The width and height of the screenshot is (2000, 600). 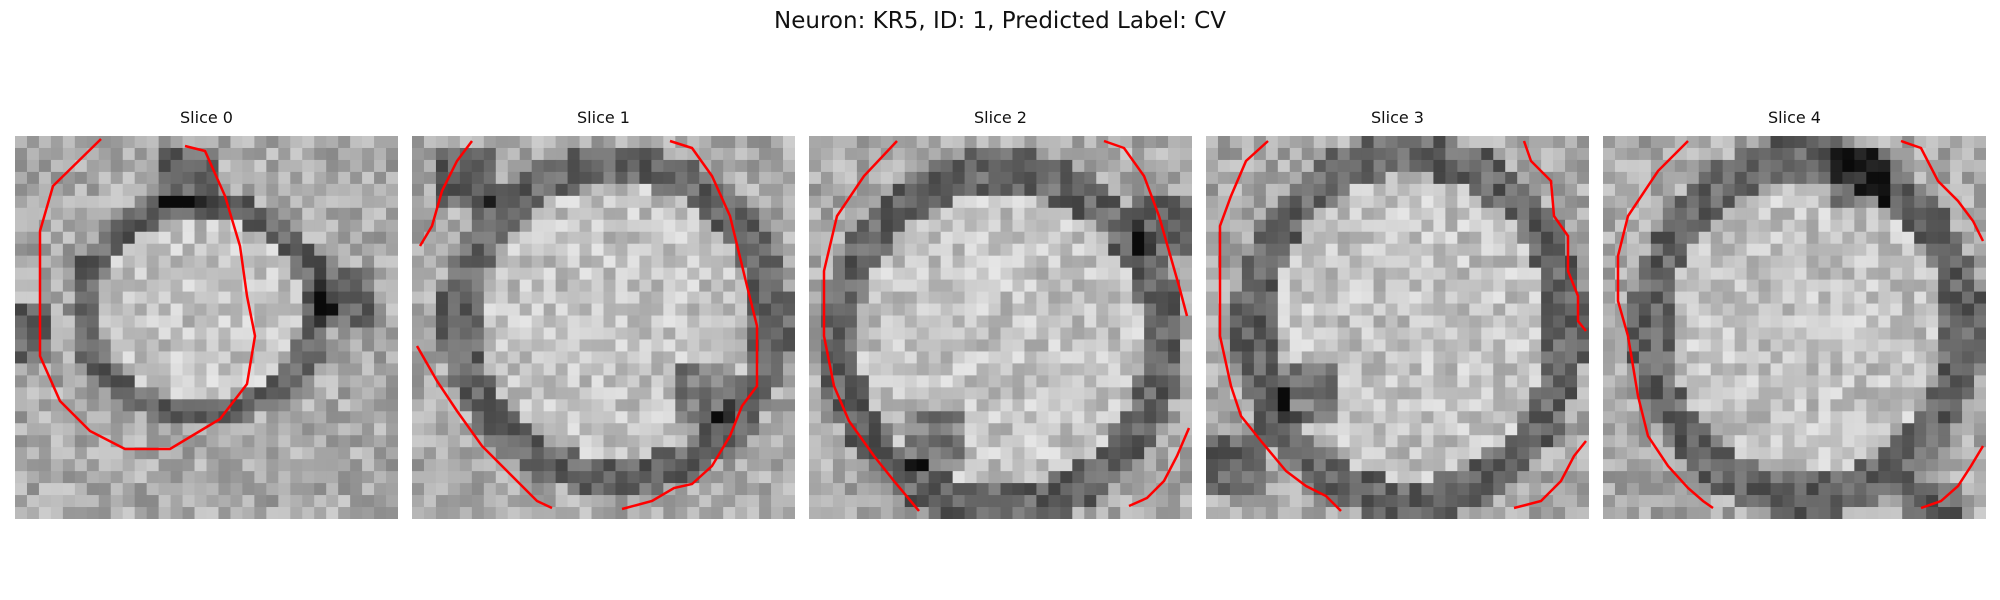 I want to click on slice-title-1: Slice 1, so click(x=603, y=117).